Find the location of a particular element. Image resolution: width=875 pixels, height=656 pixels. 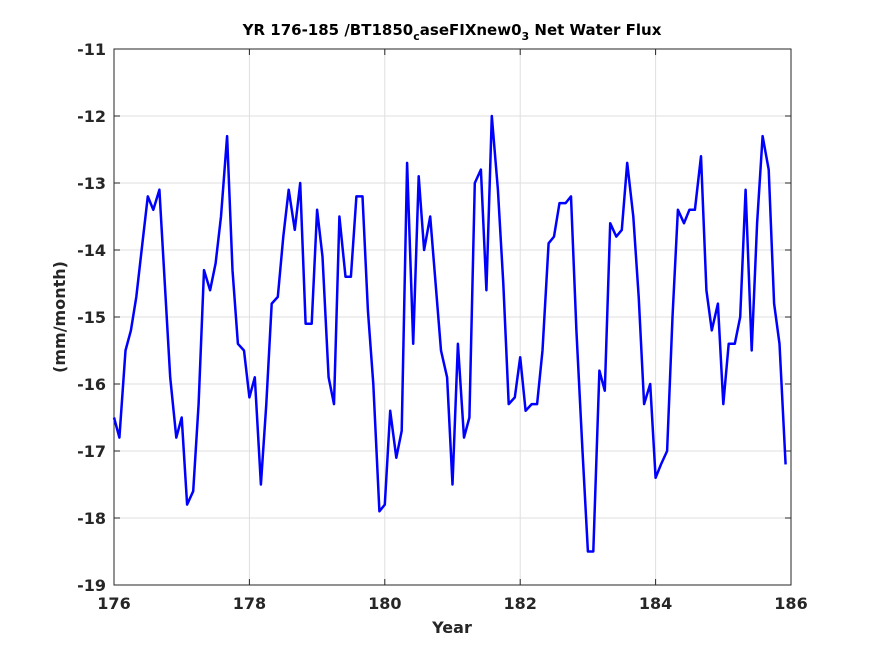

y-axis-label: (mm/month) is located at coordinates (59, 317).